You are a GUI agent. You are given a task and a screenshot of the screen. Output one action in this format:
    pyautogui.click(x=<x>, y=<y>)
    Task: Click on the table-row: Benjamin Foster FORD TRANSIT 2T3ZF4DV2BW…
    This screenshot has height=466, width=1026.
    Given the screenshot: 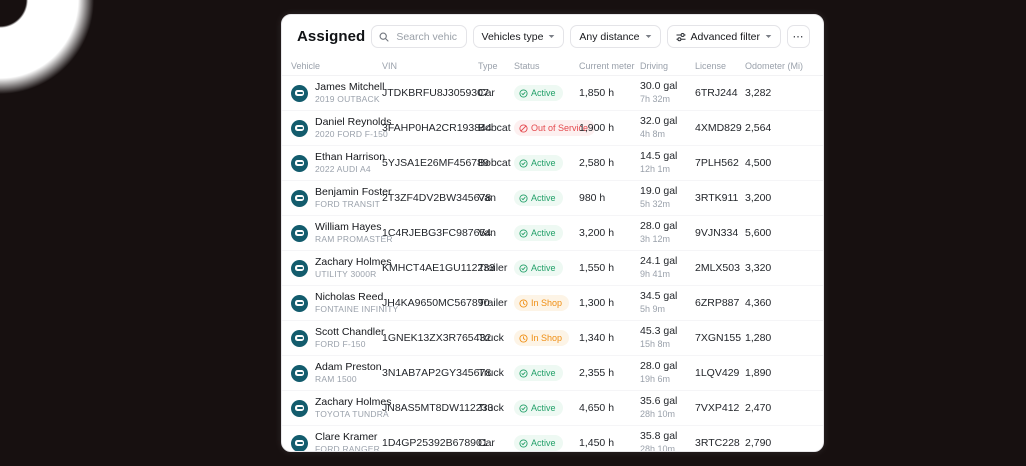 What is the action you would take?
    pyautogui.click(x=552, y=198)
    